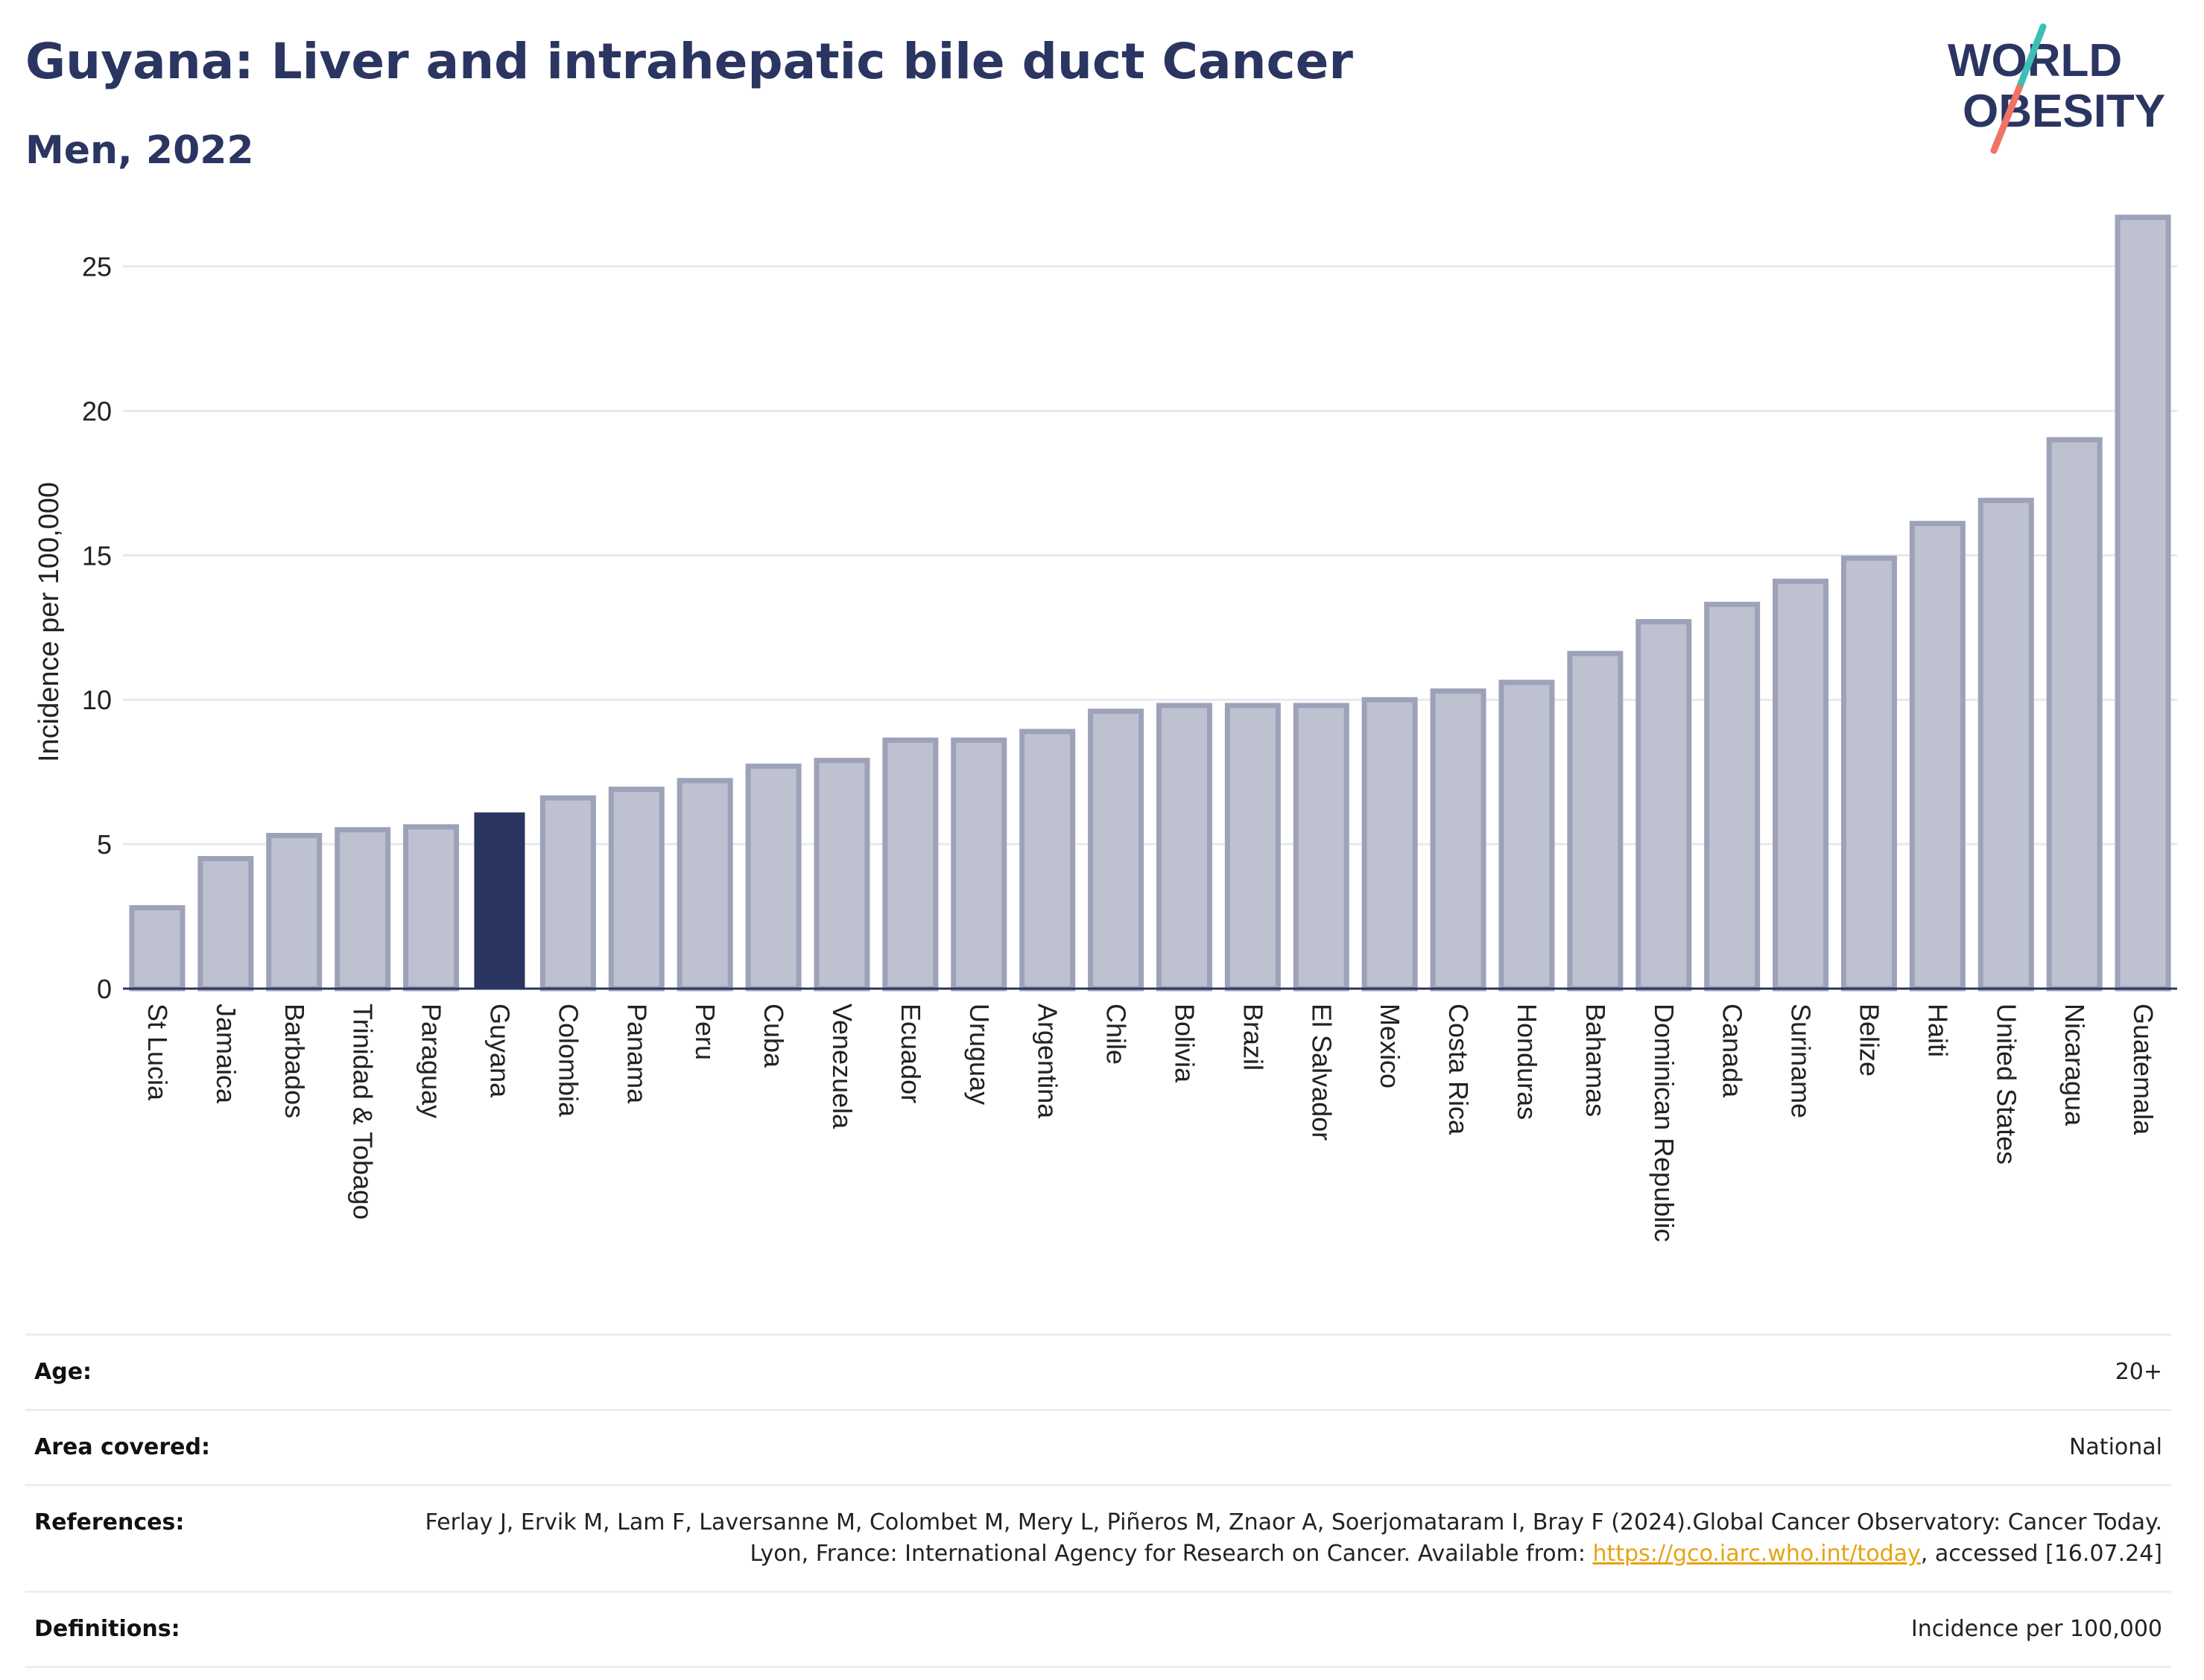  I want to click on x-tick-label: Paraguay, so click(432, 1061).